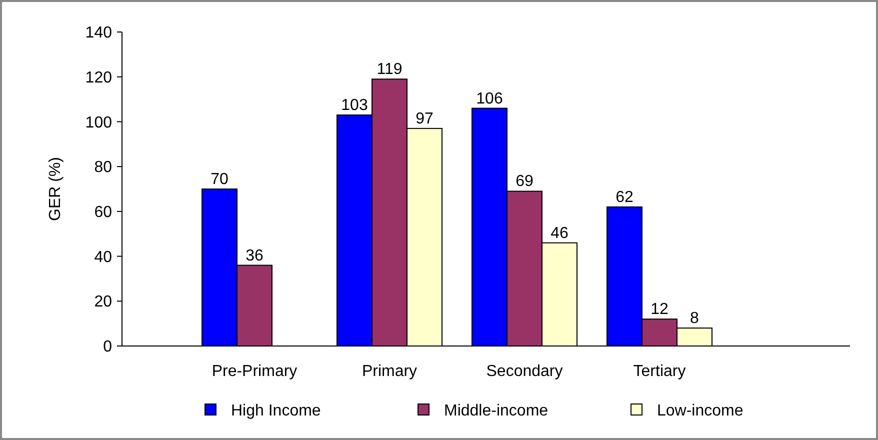 Image resolution: width=878 pixels, height=440 pixels. What do you see at coordinates (255, 371) in the screenshot?
I see `x-tick-label: Pre-Primary` at bounding box center [255, 371].